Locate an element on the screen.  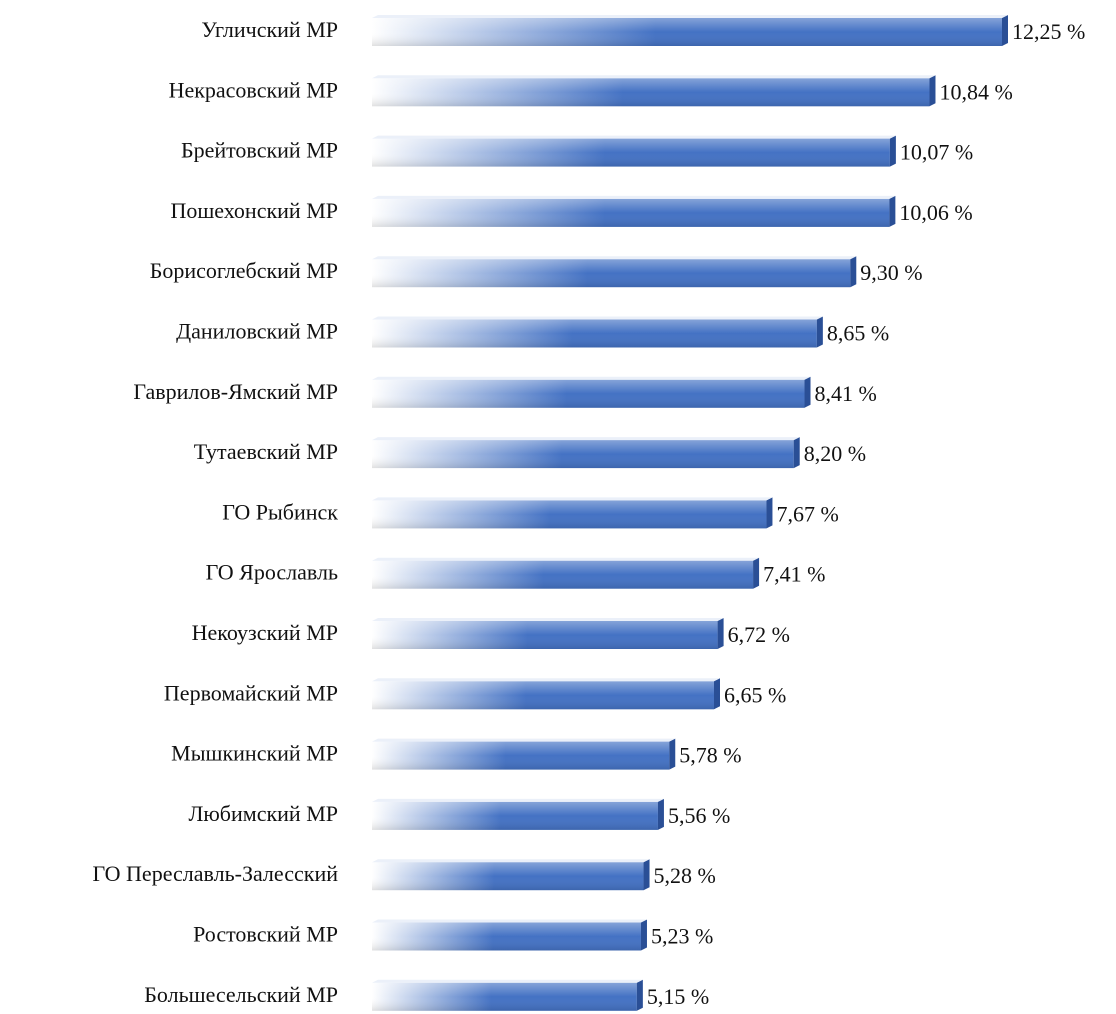
category-label: Брейтовский МР is located at coordinates (259, 150).